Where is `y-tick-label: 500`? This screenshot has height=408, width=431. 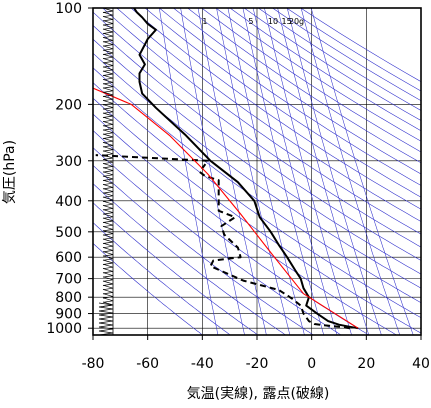
y-tick-label: 500 is located at coordinates (68, 233).